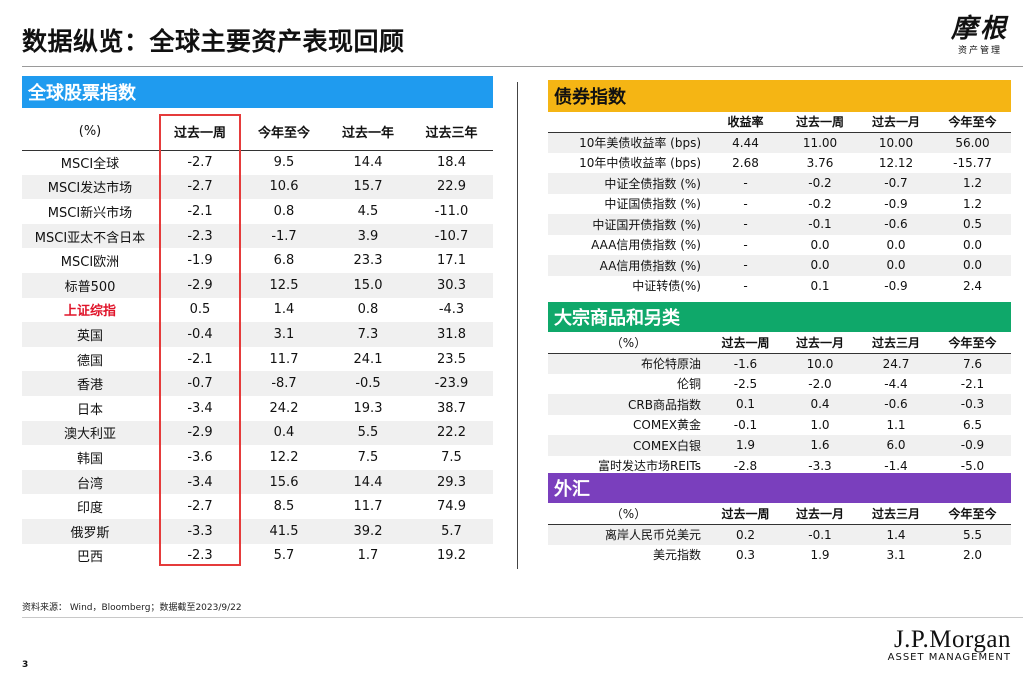 The height and width of the screenshot is (688, 1033). Describe the element at coordinates (779, 425) in the screenshot. I see `commodities-row: COMEX黄金 -0.1 1.0 1.1 6.5` at that location.